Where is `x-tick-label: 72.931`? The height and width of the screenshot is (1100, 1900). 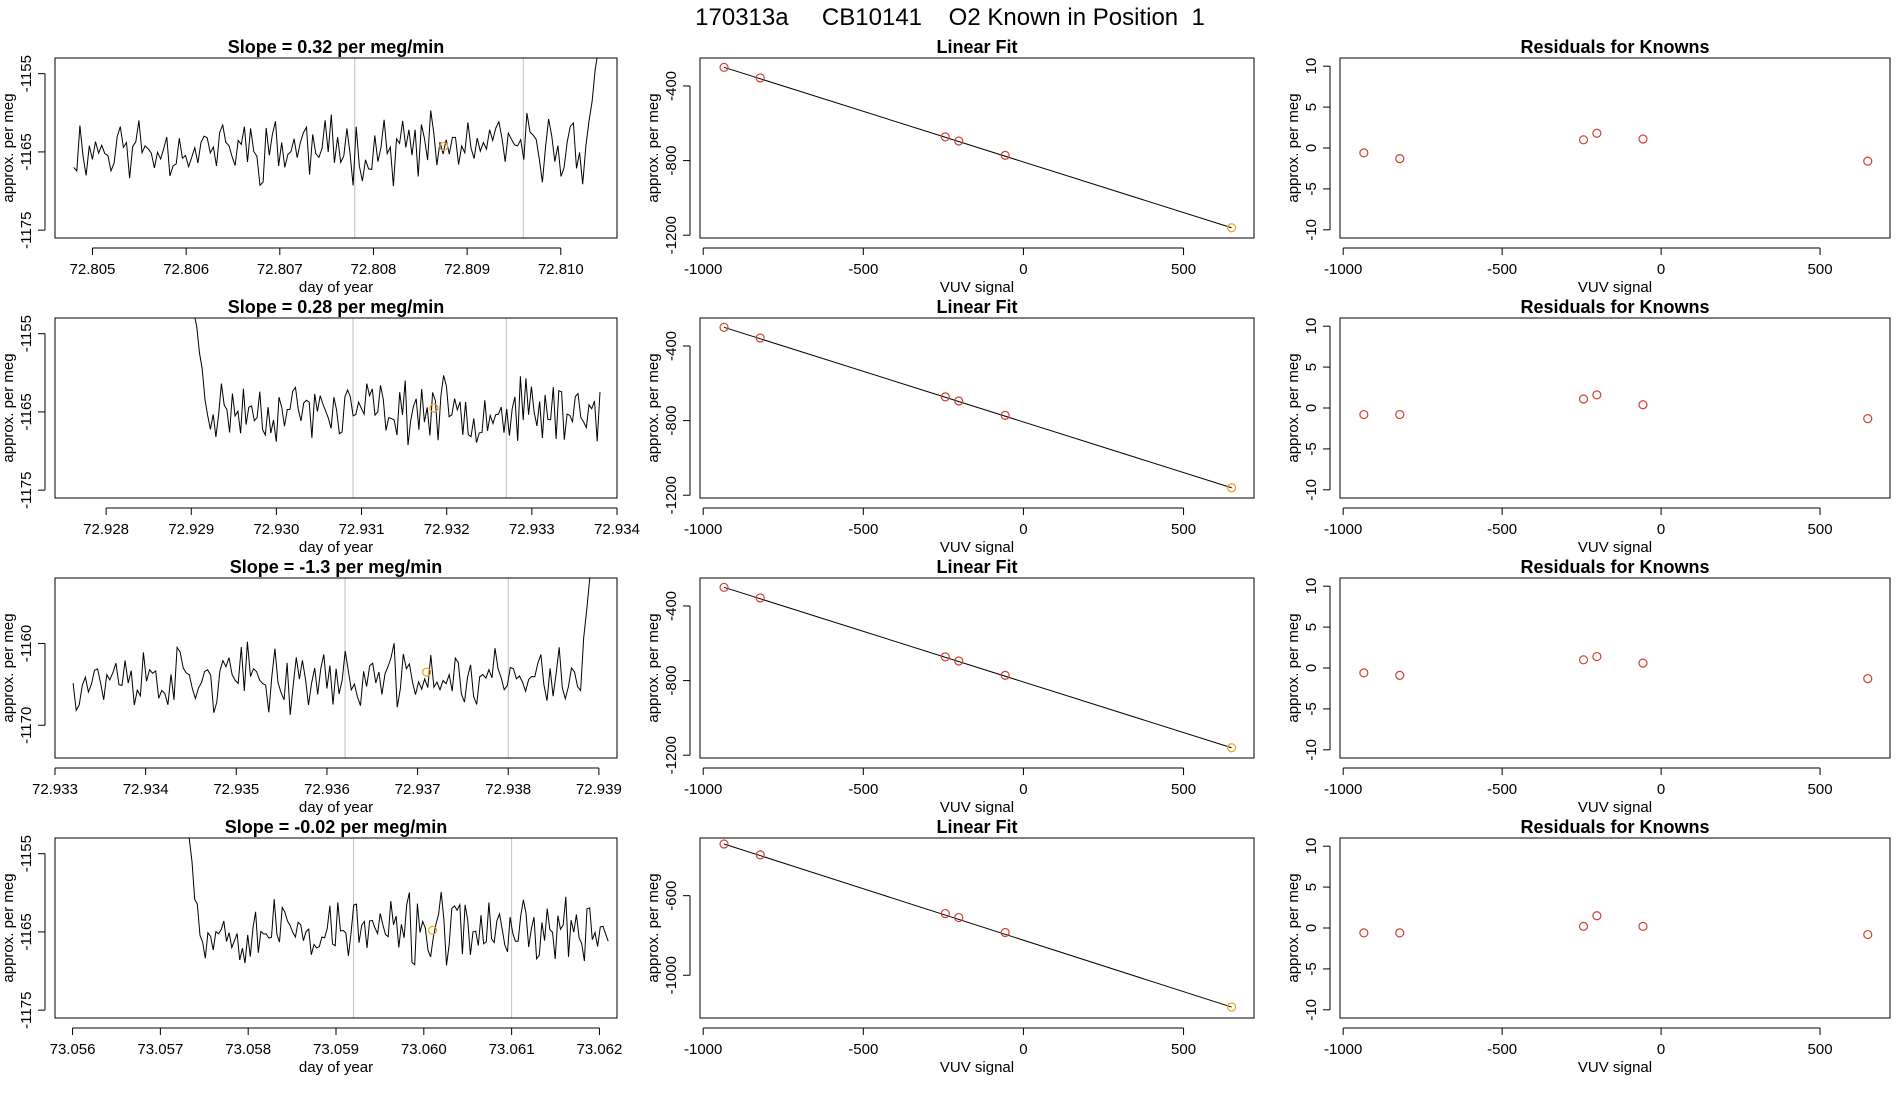
x-tick-label: 72.931 is located at coordinates (362, 529).